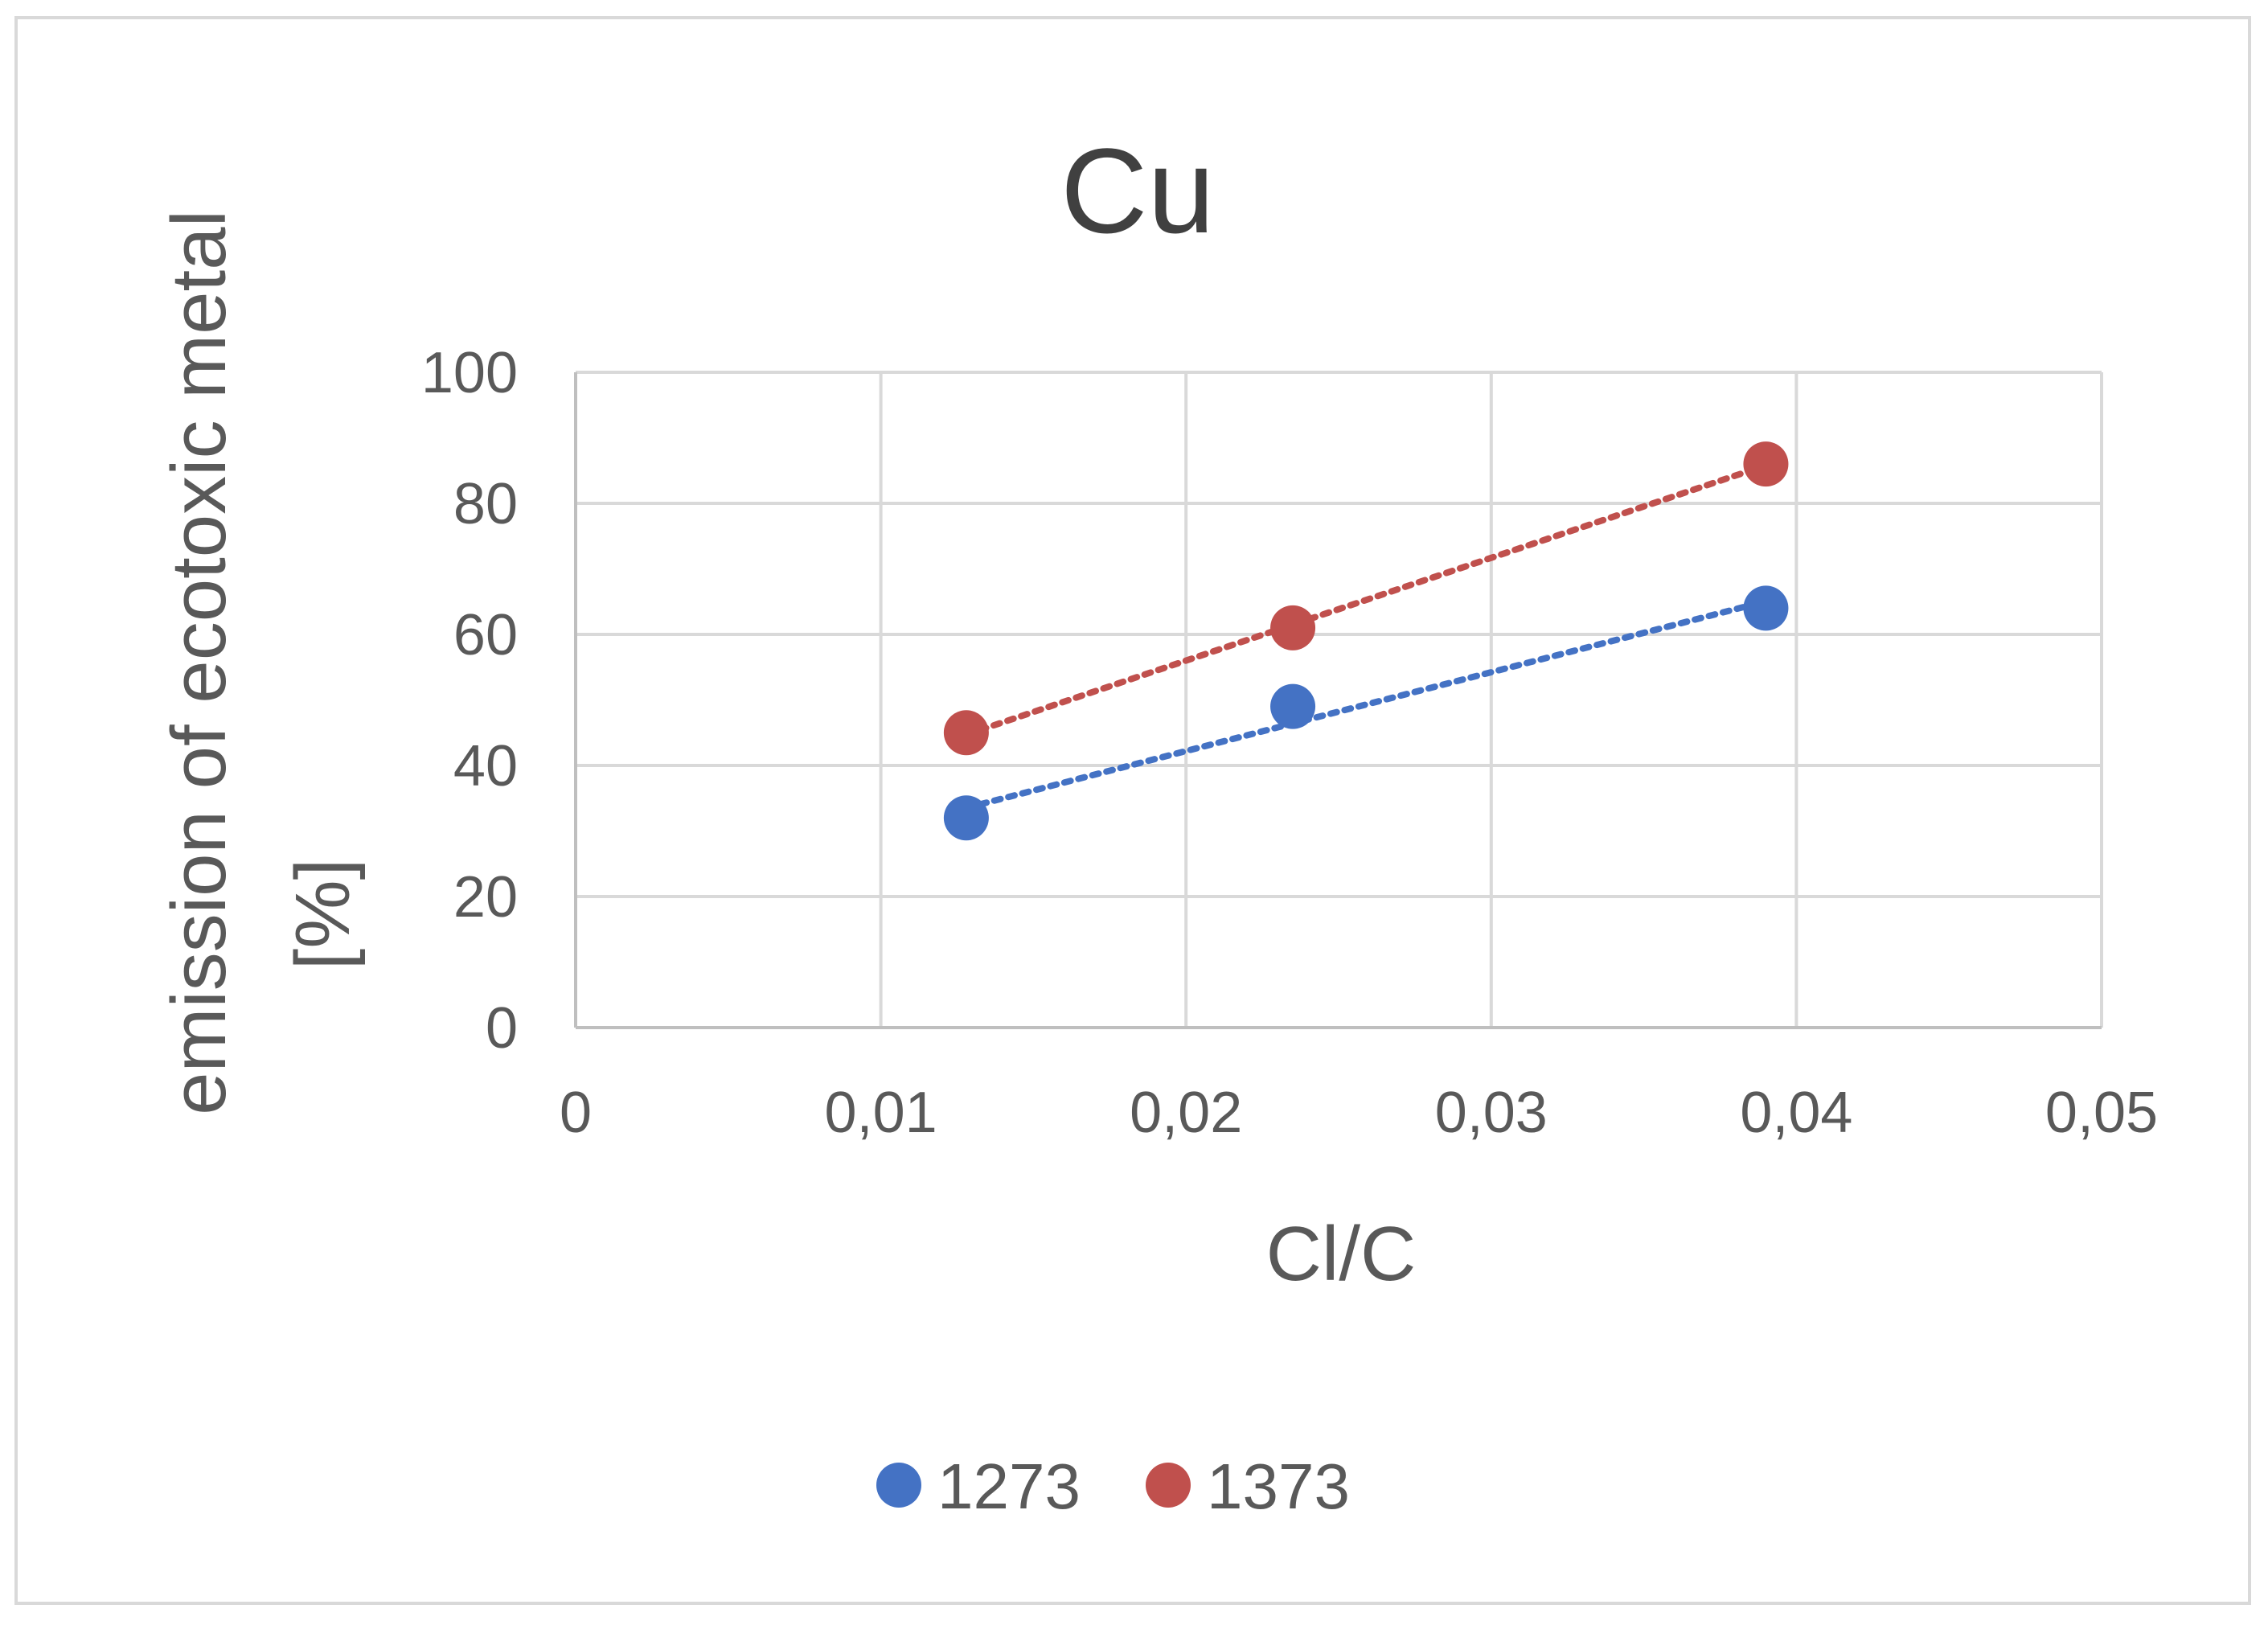 The image size is (2268, 1625). Describe the element at coordinates (1491, 1113) in the screenshot. I see `x-tick-label: 0,03` at that location.